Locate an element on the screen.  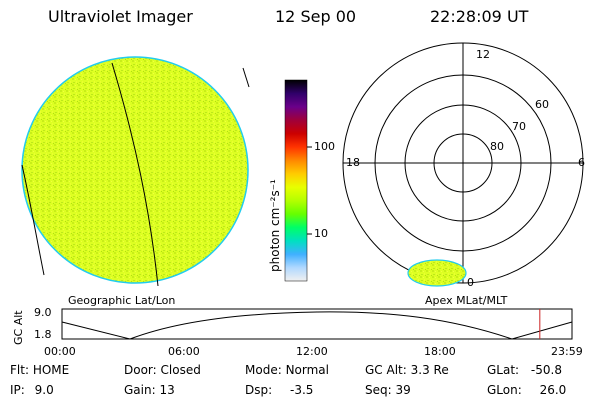
info-door: Door: Closed is located at coordinates (162, 370).